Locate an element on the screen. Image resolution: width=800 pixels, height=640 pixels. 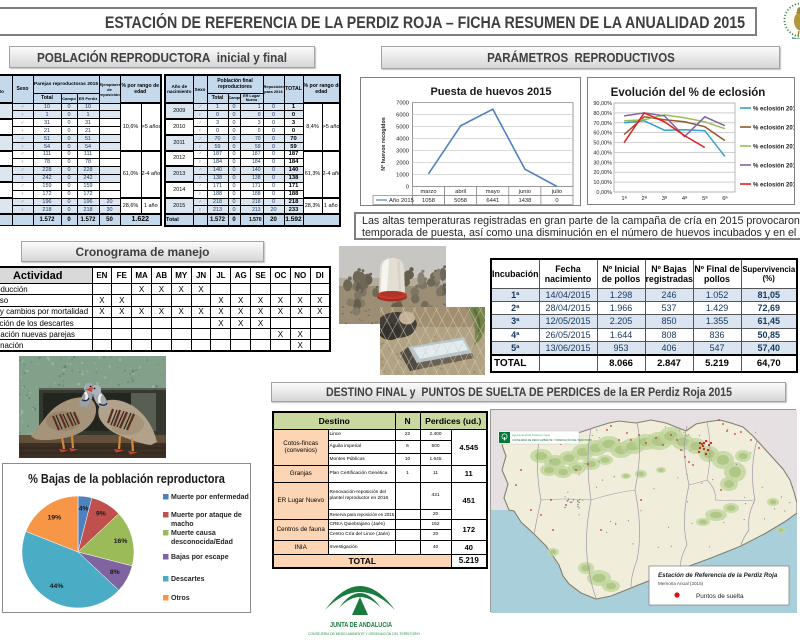
svg-text: 70,00% is located at coordinates (602, 124).